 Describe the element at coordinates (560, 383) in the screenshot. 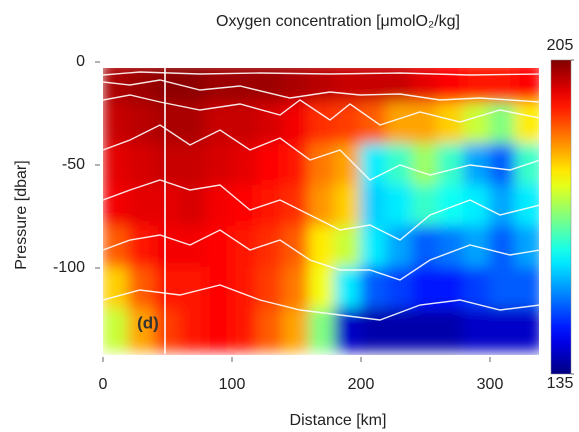

I see `colorbar-tick-label: 135` at that location.